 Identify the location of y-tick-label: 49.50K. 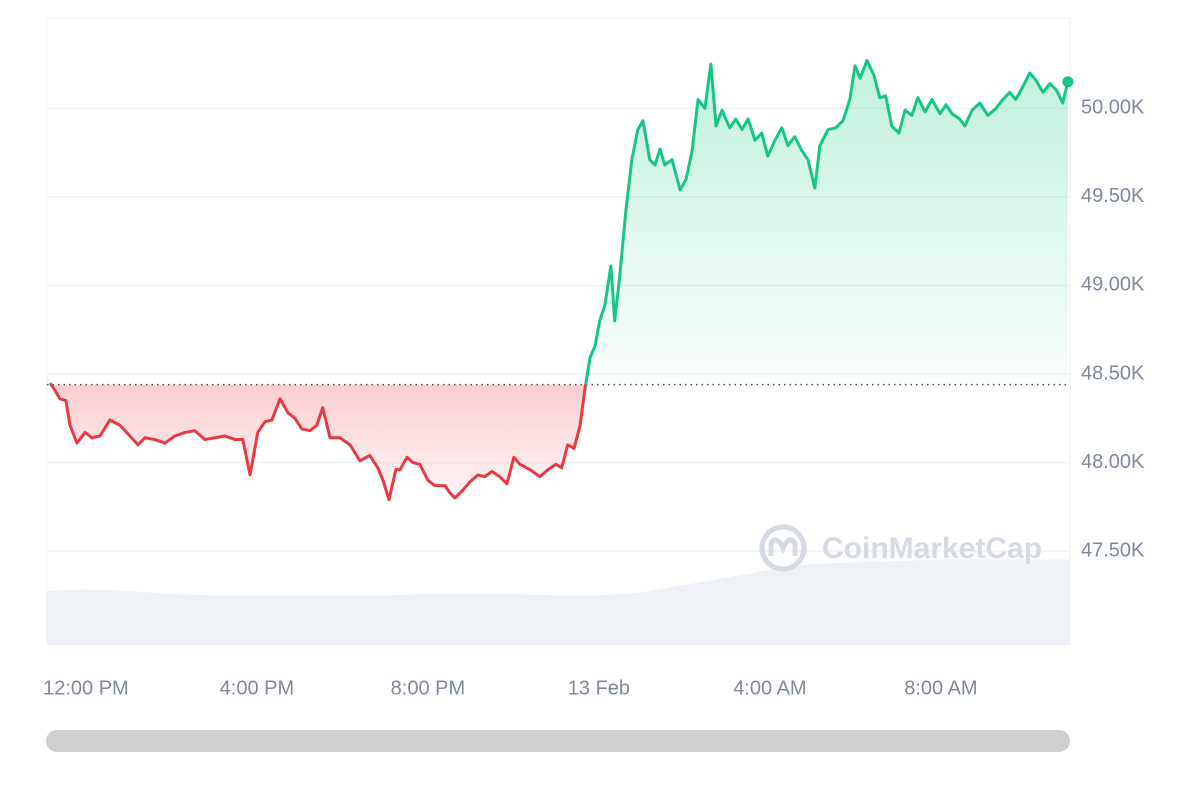
(1113, 196).